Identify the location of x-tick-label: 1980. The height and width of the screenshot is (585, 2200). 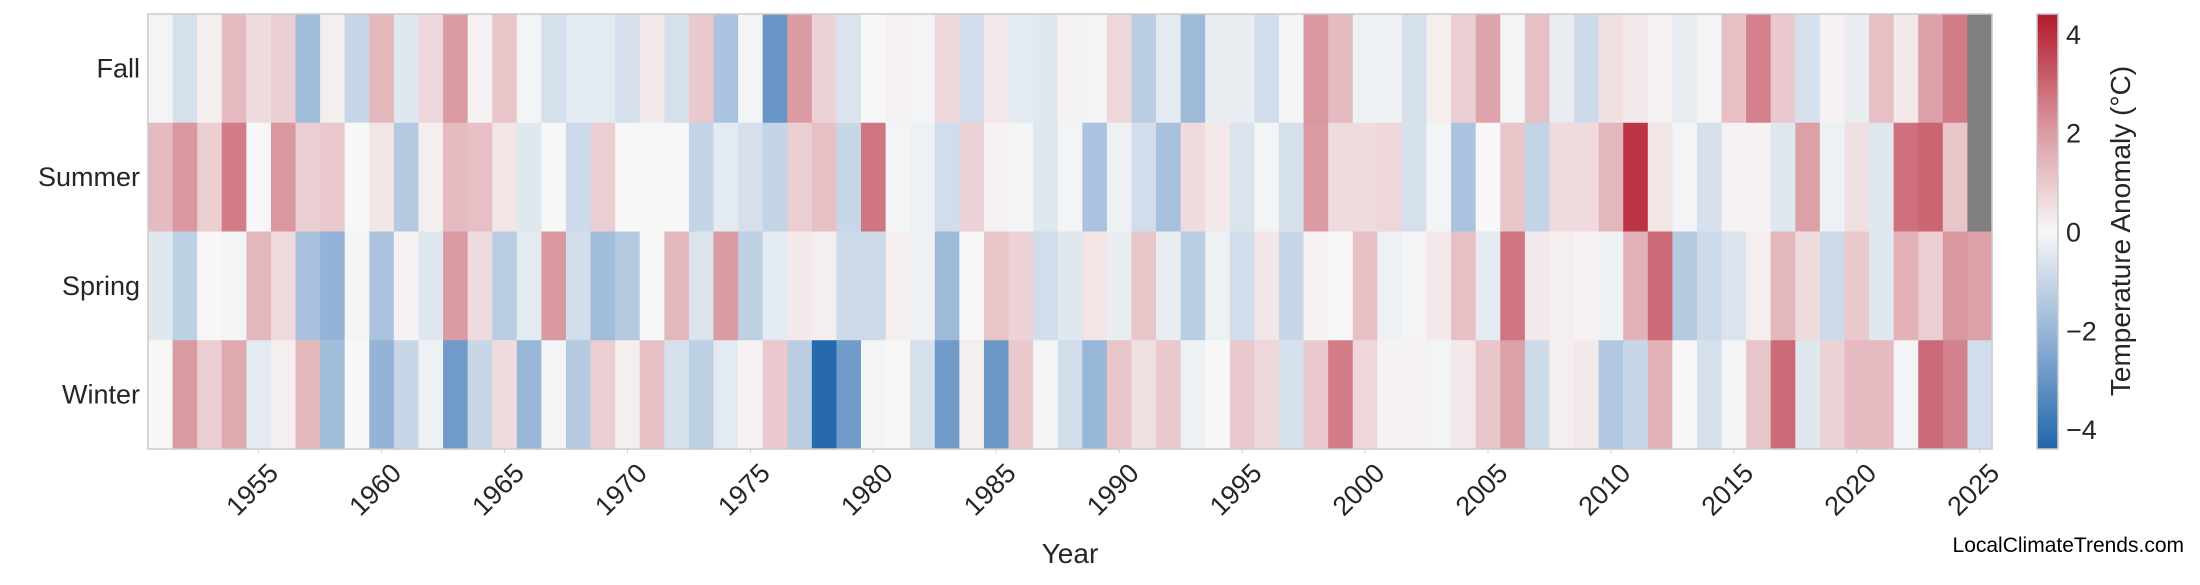
(867, 490).